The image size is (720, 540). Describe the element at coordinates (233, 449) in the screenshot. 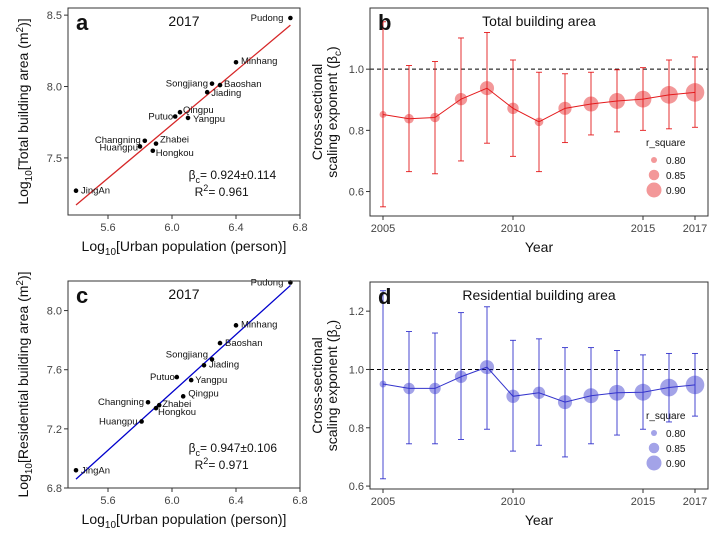

I see `beta-stat: βc= 0.947±0.106` at that location.